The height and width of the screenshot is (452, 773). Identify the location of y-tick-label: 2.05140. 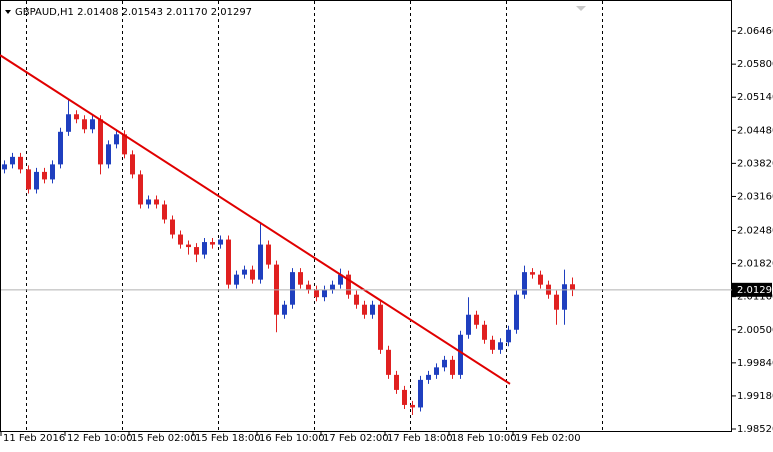
(755, 97).